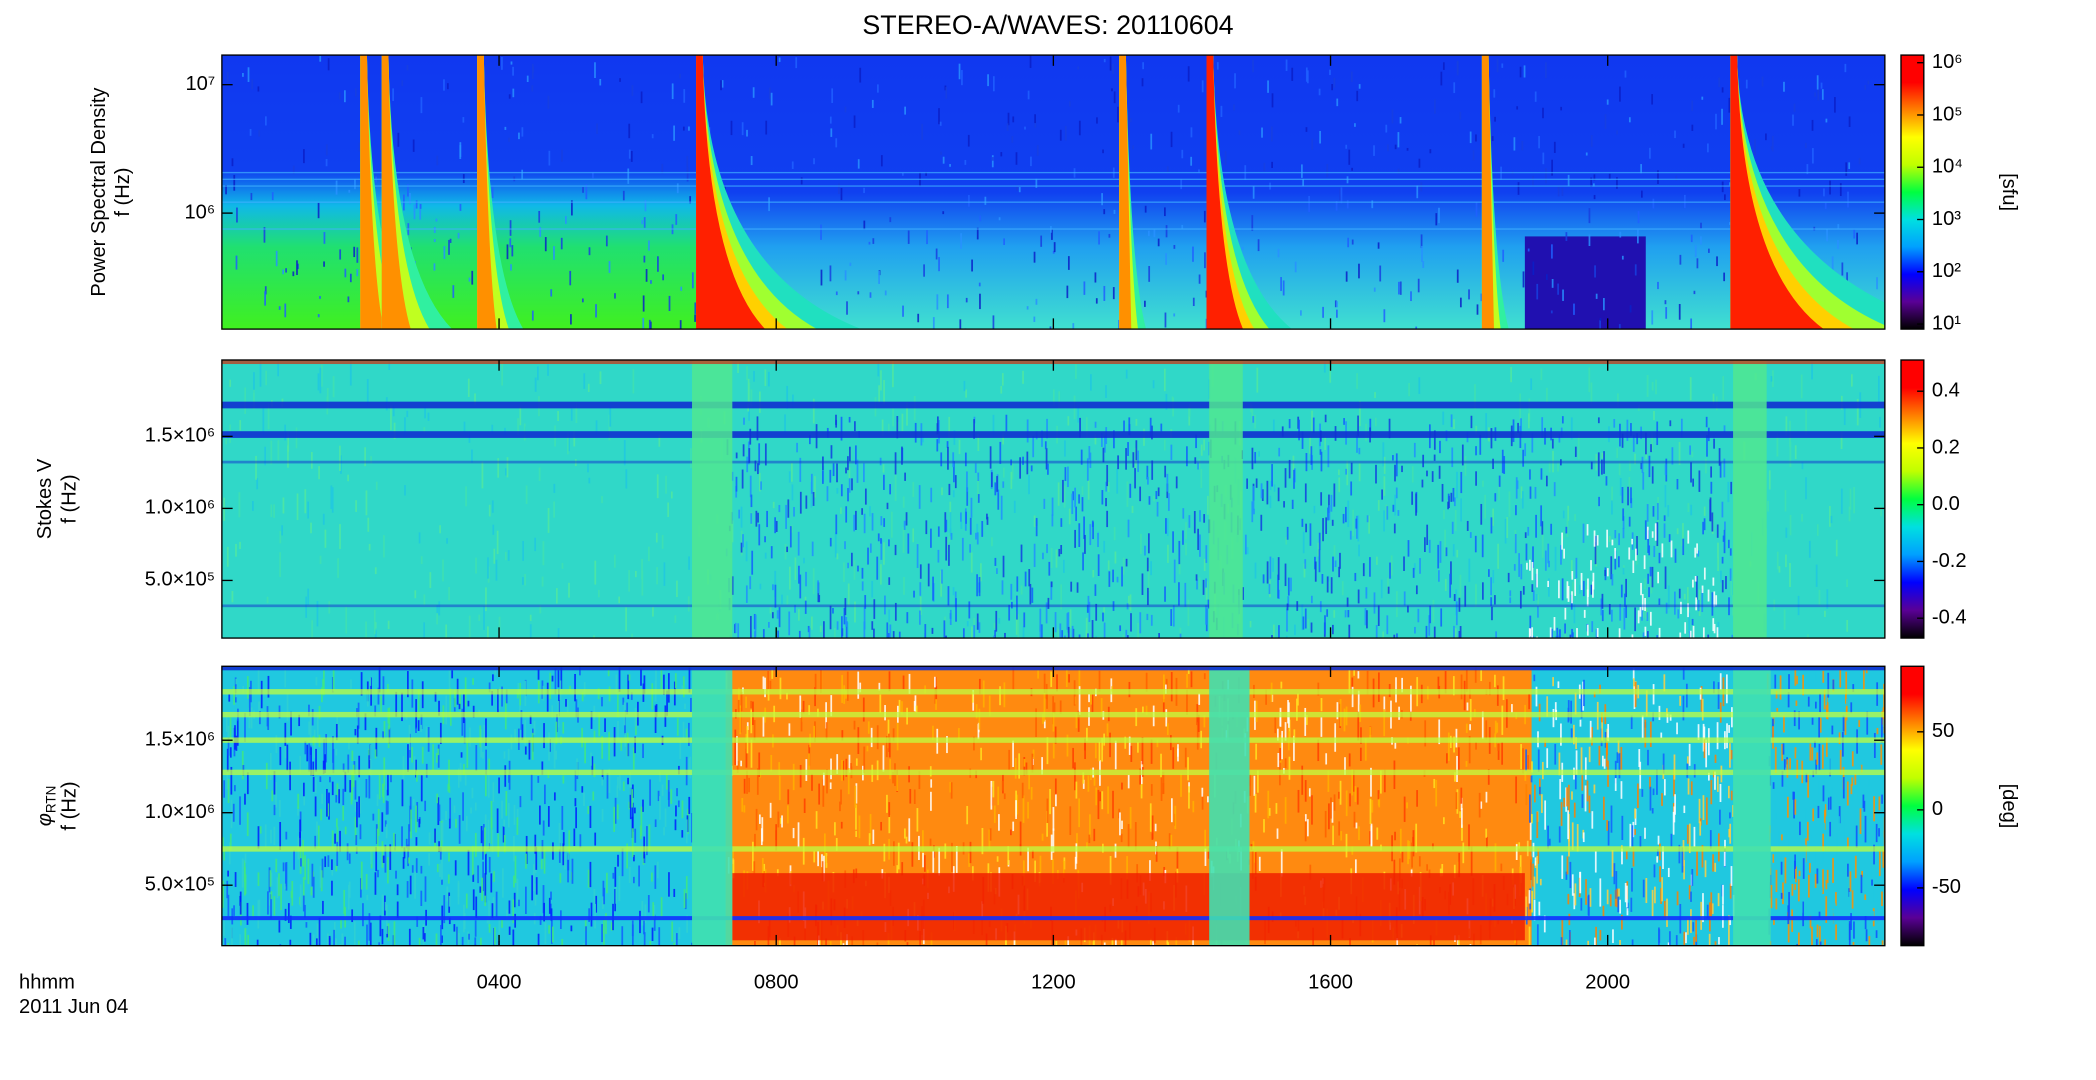 This screenshot has height=1080, width=2096. What do you see at coordinates (180, 436) in the screenshot?
I see `y-tick-label: 1.5×10⁶` at bounding box center [180, 436].